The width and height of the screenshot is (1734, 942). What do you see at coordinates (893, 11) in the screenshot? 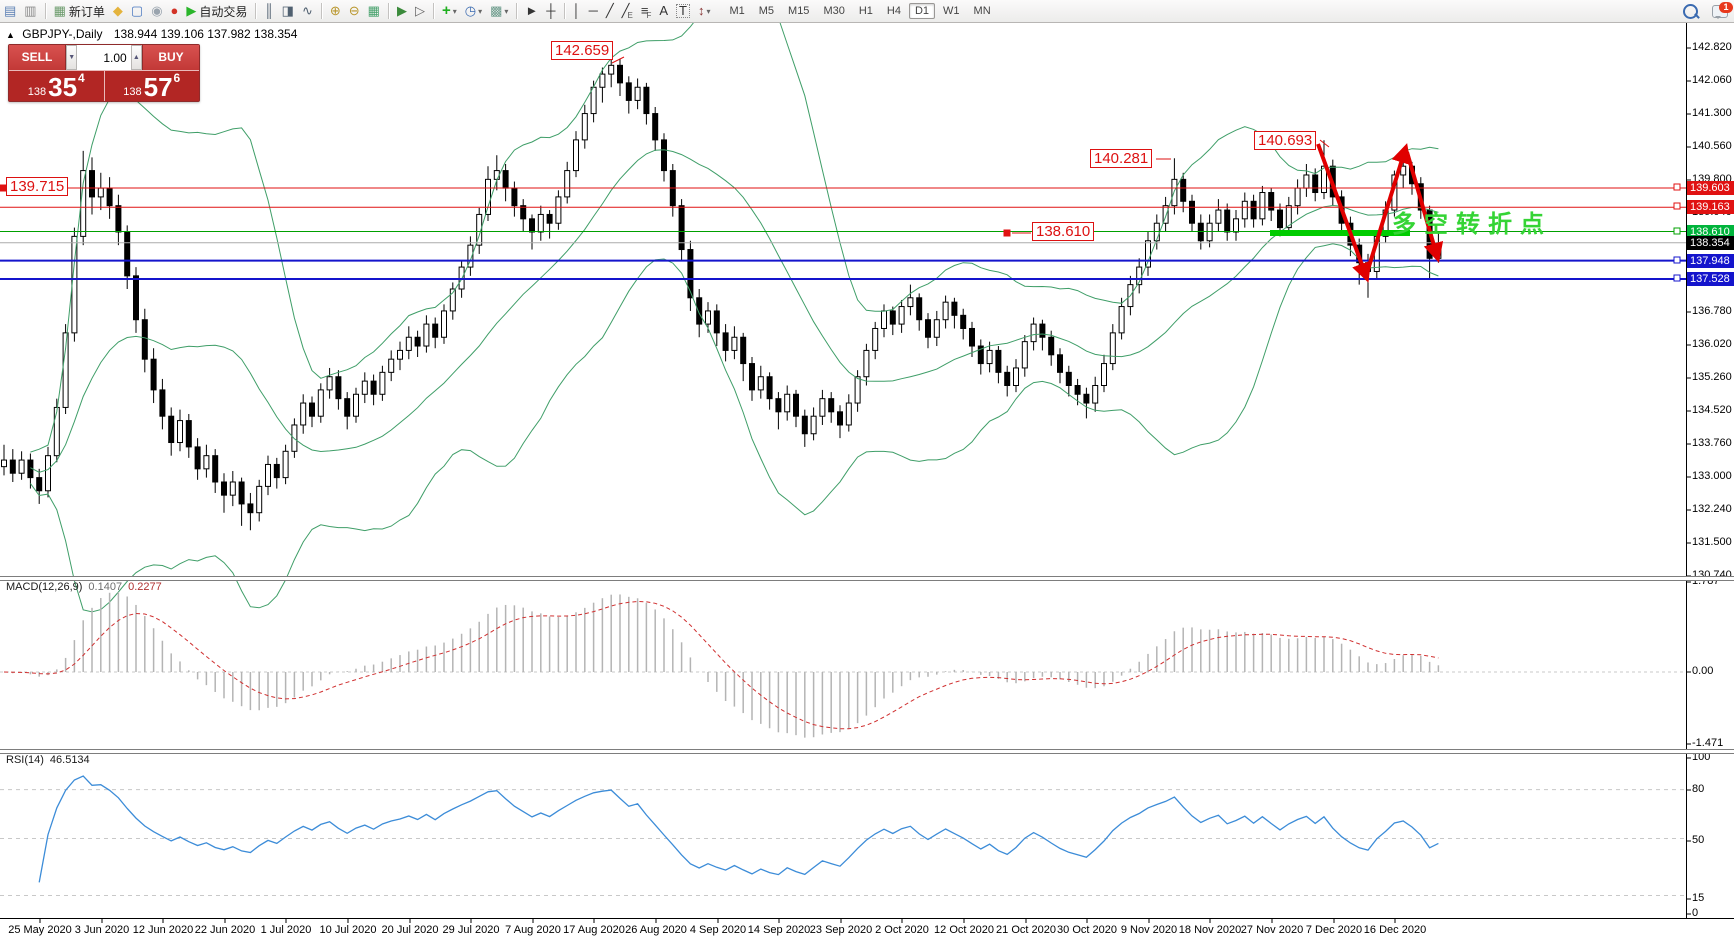
I see `timeframe-h4: H4` at bounding box center [893, 11].